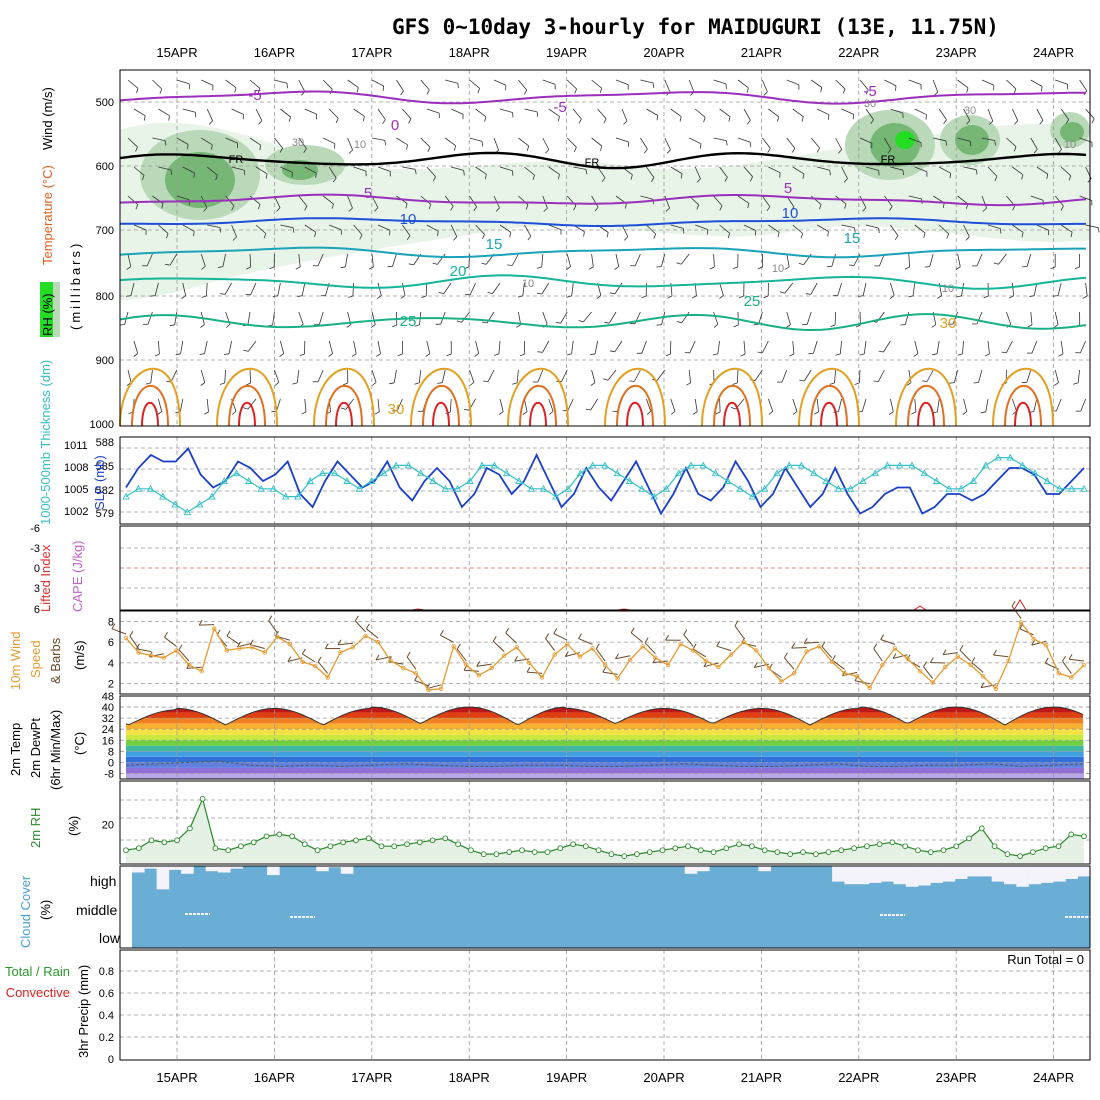 This screenshot has height=1100, width=1100. I want to click on temperature-band, so click(605, 737).